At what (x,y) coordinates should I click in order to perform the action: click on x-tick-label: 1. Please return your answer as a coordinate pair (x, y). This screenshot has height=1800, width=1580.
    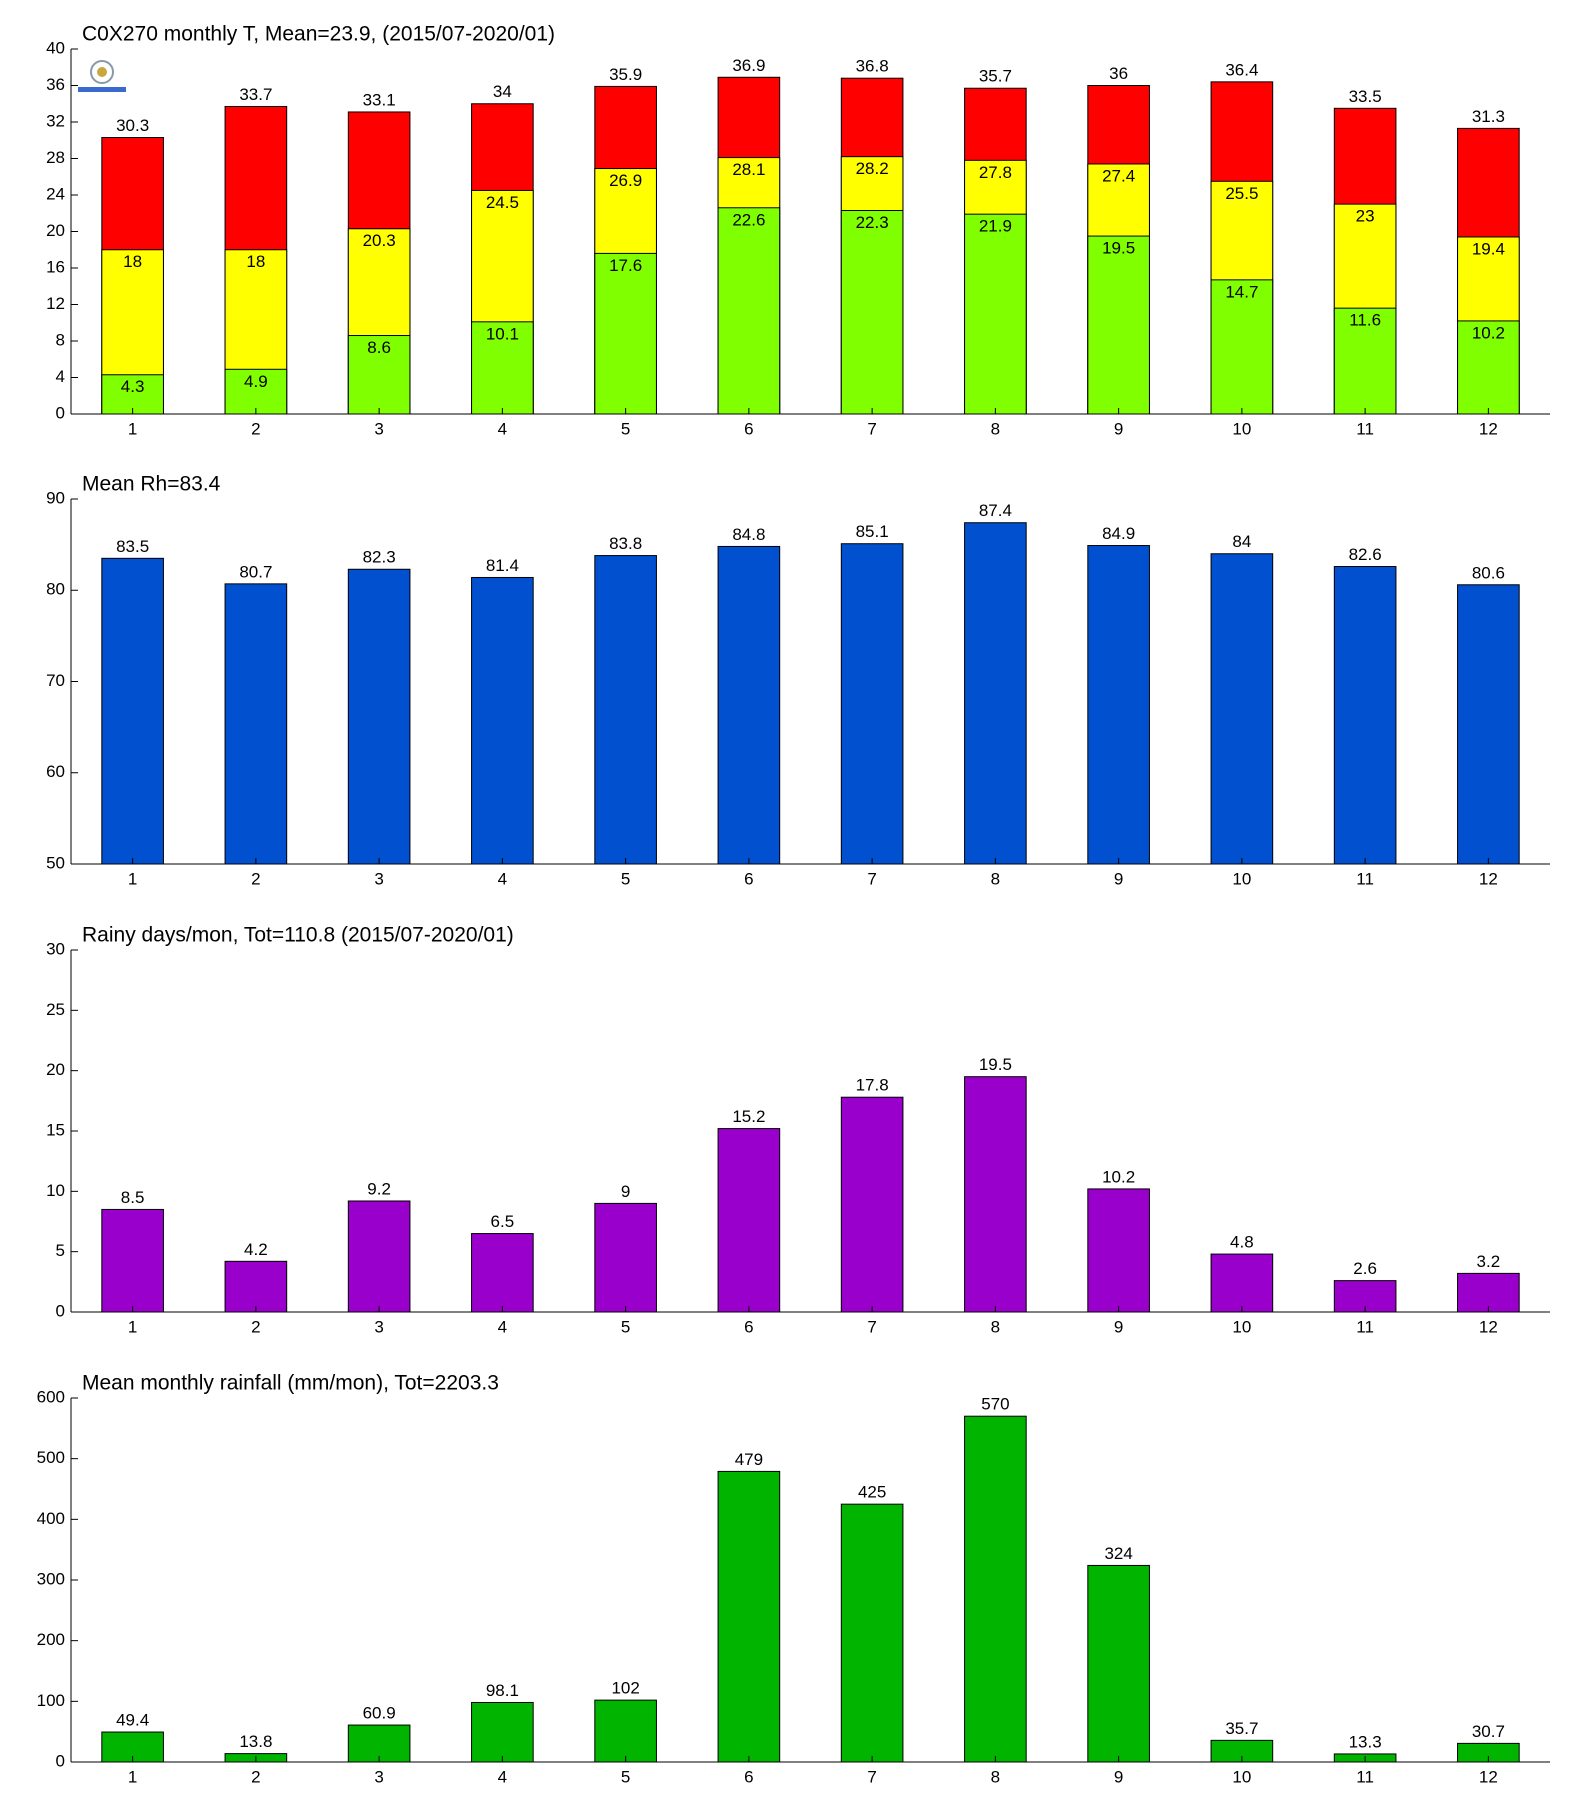
    Looking at the image, I should click on (132, 428).